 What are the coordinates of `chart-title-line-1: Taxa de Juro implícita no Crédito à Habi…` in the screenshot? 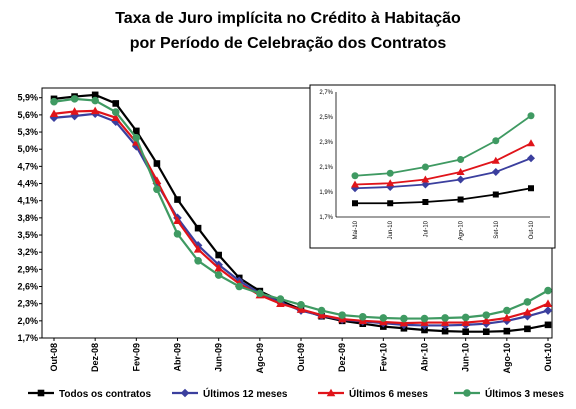 It's located at (288, 18).